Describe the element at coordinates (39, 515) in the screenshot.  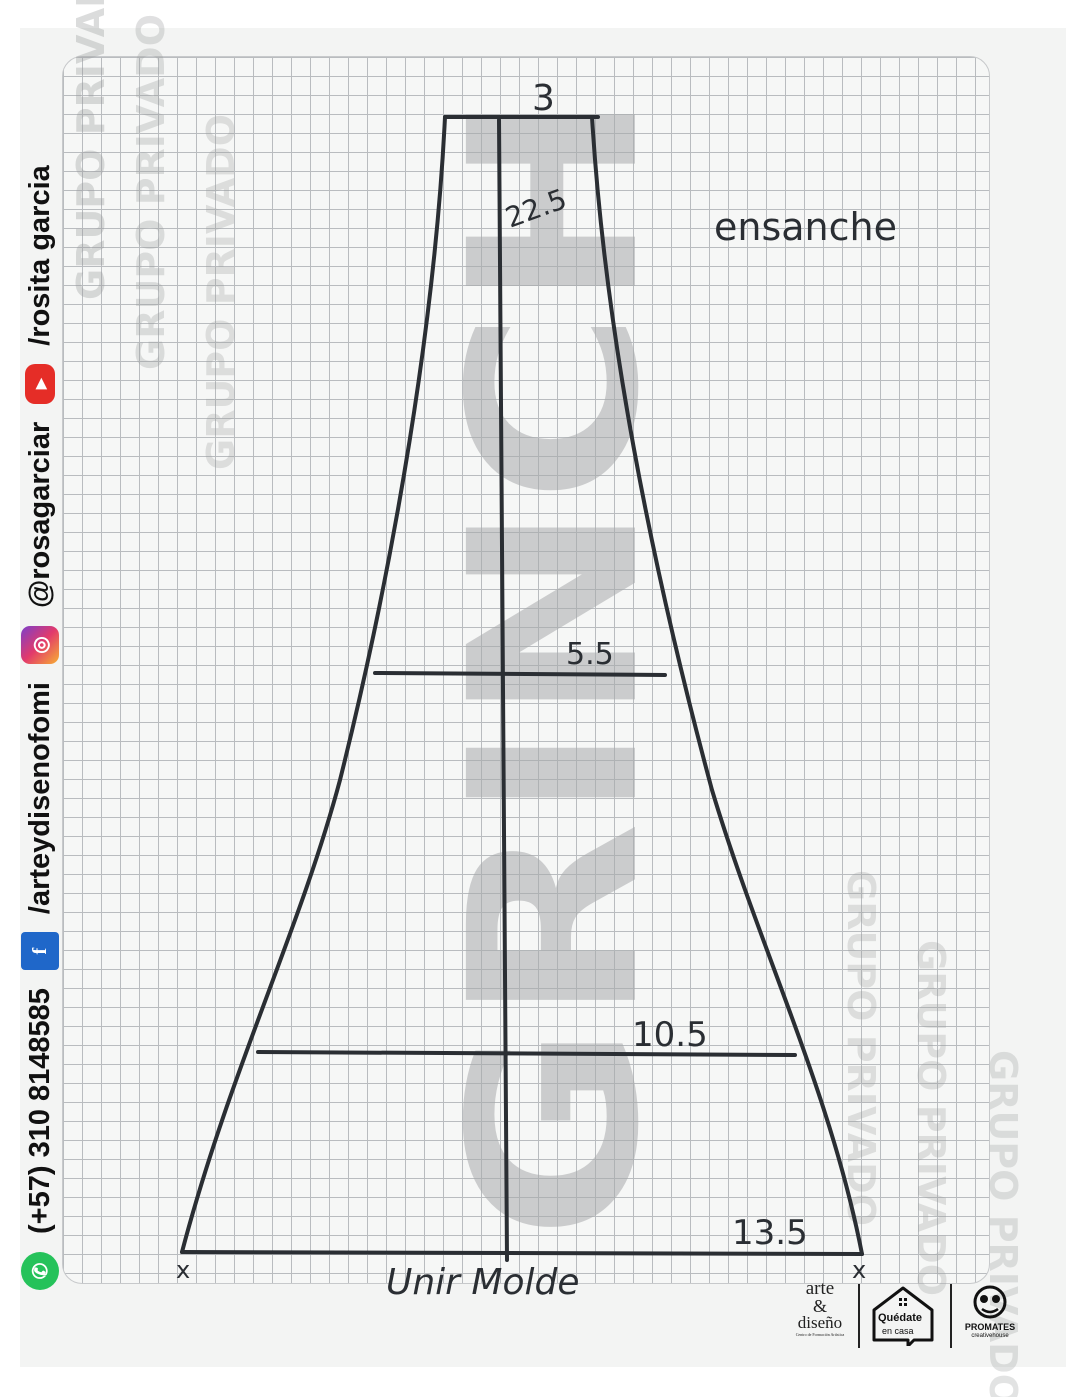
I see `instagram-handle: @rosagarciar` at that location.